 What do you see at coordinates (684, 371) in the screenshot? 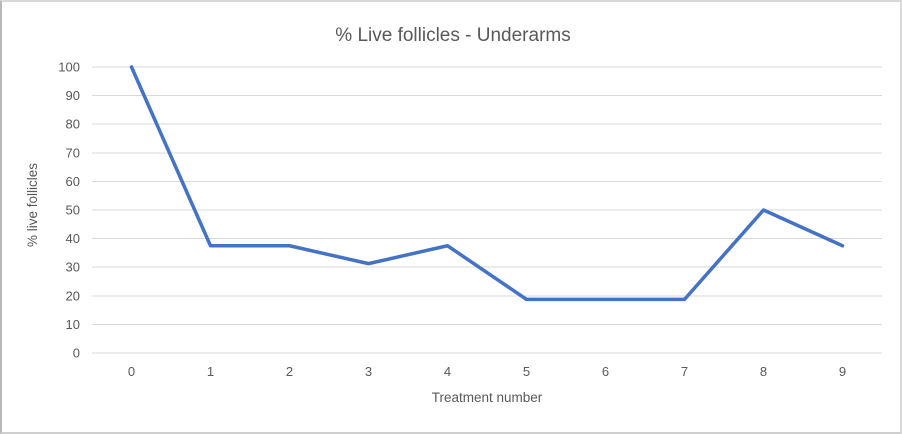
I see `x-tick-label: 7` at bounding box center [684, 371].